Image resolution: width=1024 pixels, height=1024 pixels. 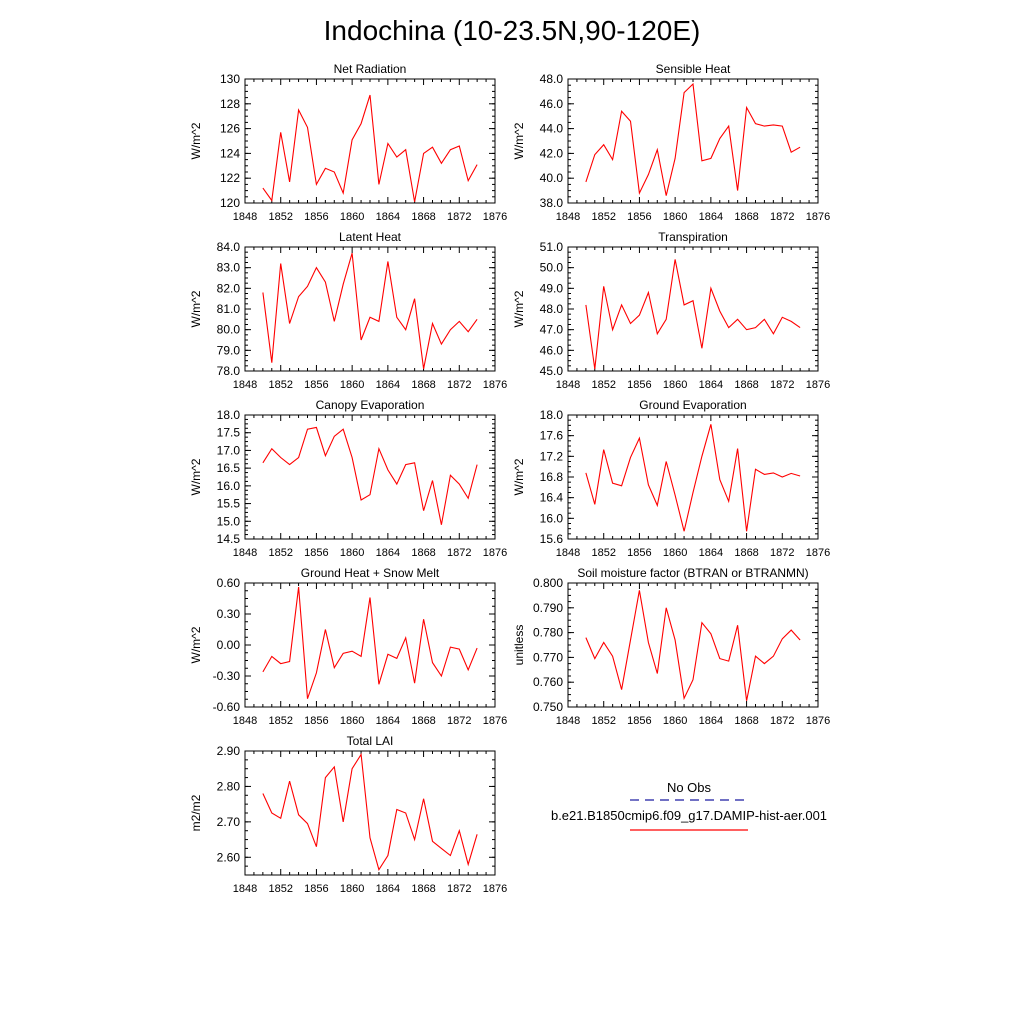 I want to click on y-tick-label: 130, so click(x=230, y=79).